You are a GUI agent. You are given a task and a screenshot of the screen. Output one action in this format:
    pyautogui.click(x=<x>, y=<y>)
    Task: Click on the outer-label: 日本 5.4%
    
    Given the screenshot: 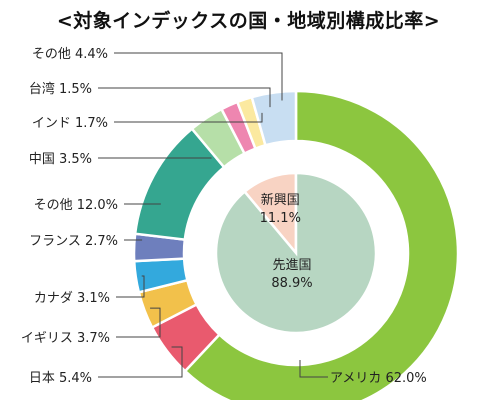 What is the action you would take?
    pyautogui.click(x=60, y=378)
    